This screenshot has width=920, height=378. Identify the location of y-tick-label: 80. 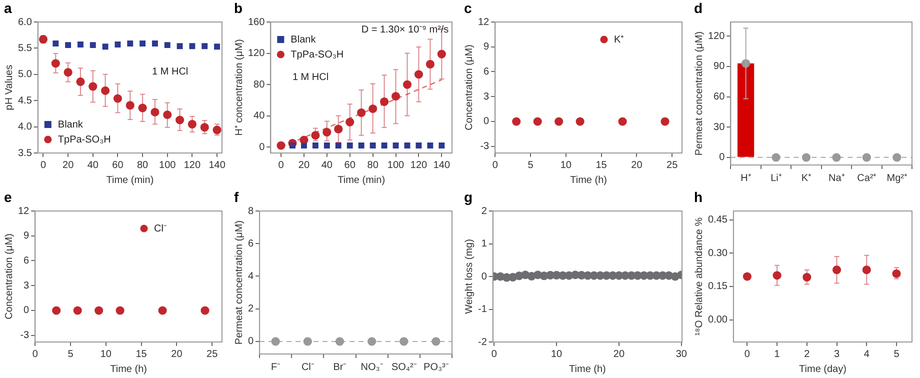
(260, 84).